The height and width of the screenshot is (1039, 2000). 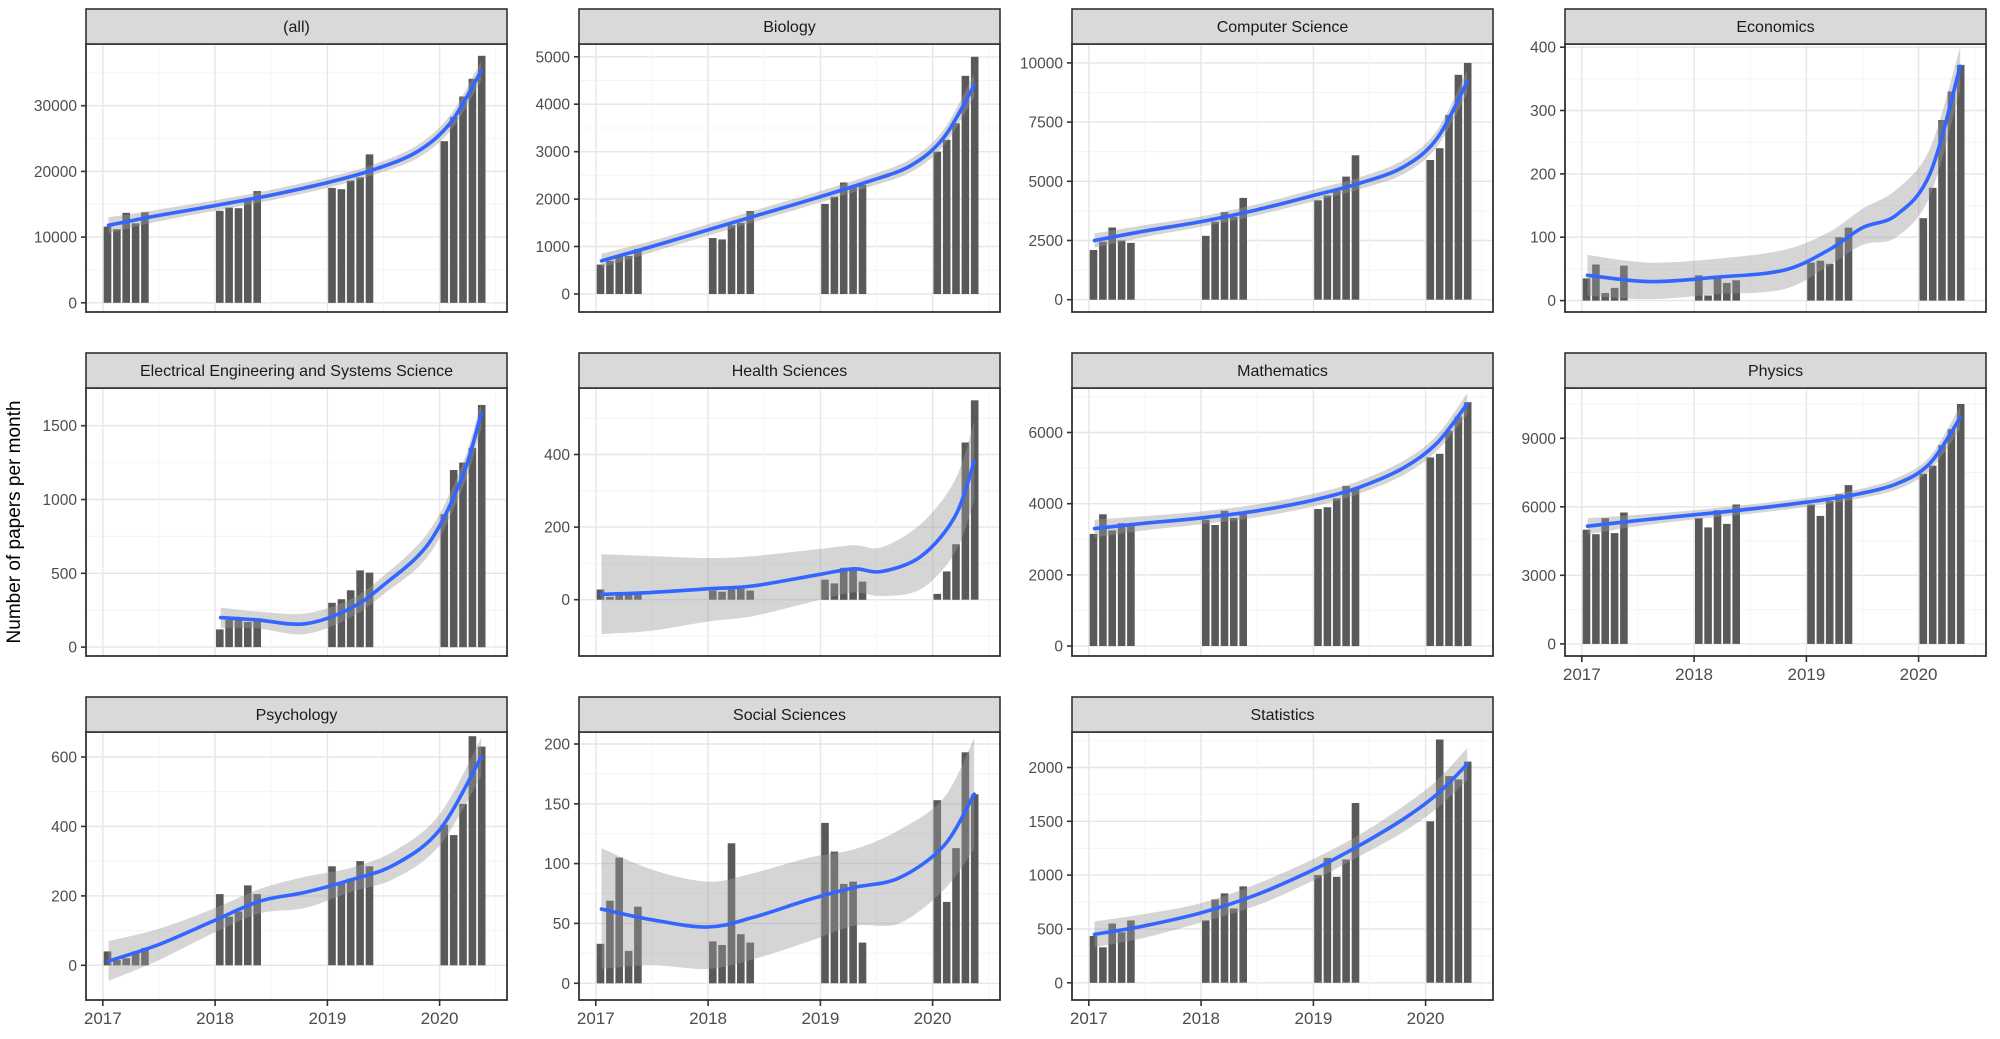 I want to click on facet-svg: Computer Science 0 2500 5000 7500 10000, so click(x=1257, y=160).